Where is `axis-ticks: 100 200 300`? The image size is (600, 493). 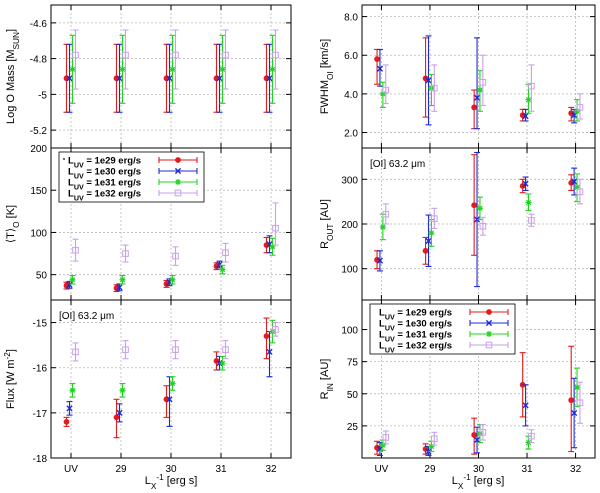
axis-ticks: 100 200 300 is located at coordinates (468, 224).